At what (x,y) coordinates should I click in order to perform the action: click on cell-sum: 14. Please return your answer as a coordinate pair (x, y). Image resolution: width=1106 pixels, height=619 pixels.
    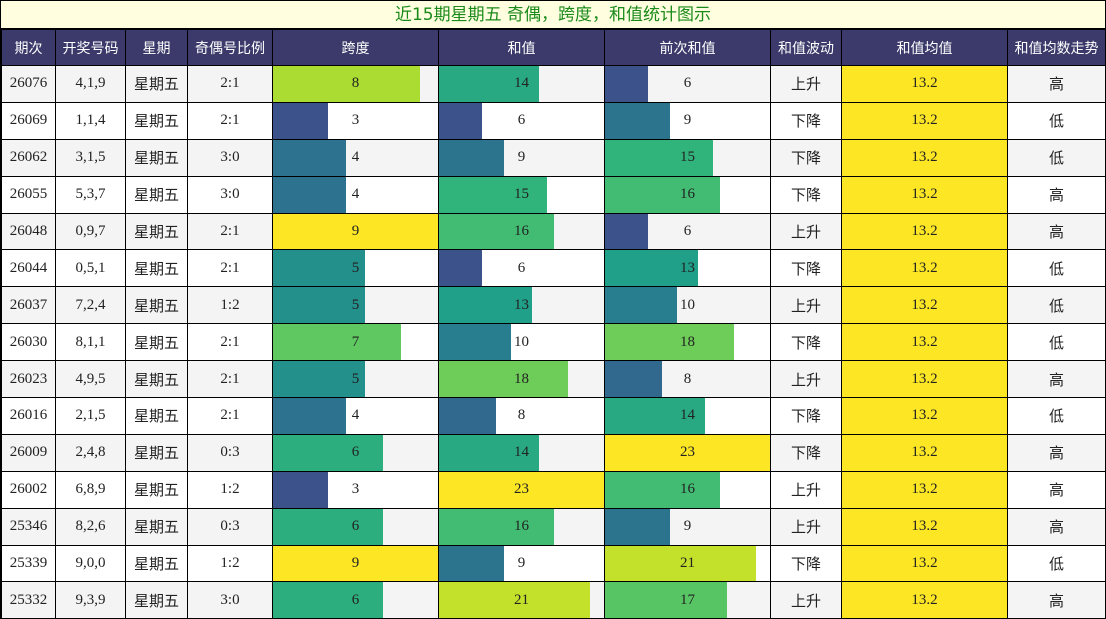
    Looking at the image, I should click on (521, 452).